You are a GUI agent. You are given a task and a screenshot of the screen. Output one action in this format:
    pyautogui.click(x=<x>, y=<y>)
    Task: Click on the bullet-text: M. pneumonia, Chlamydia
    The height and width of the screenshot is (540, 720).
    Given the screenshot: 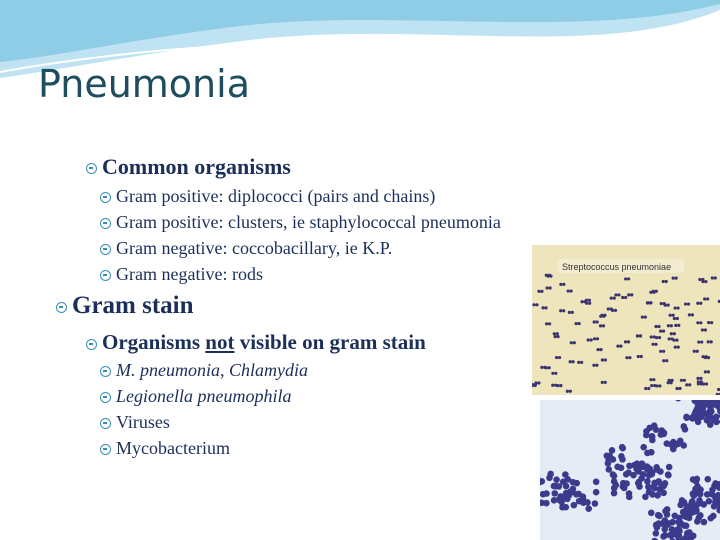 What is the action you would take?
    pyautogui.click(x=212, y=370)
    